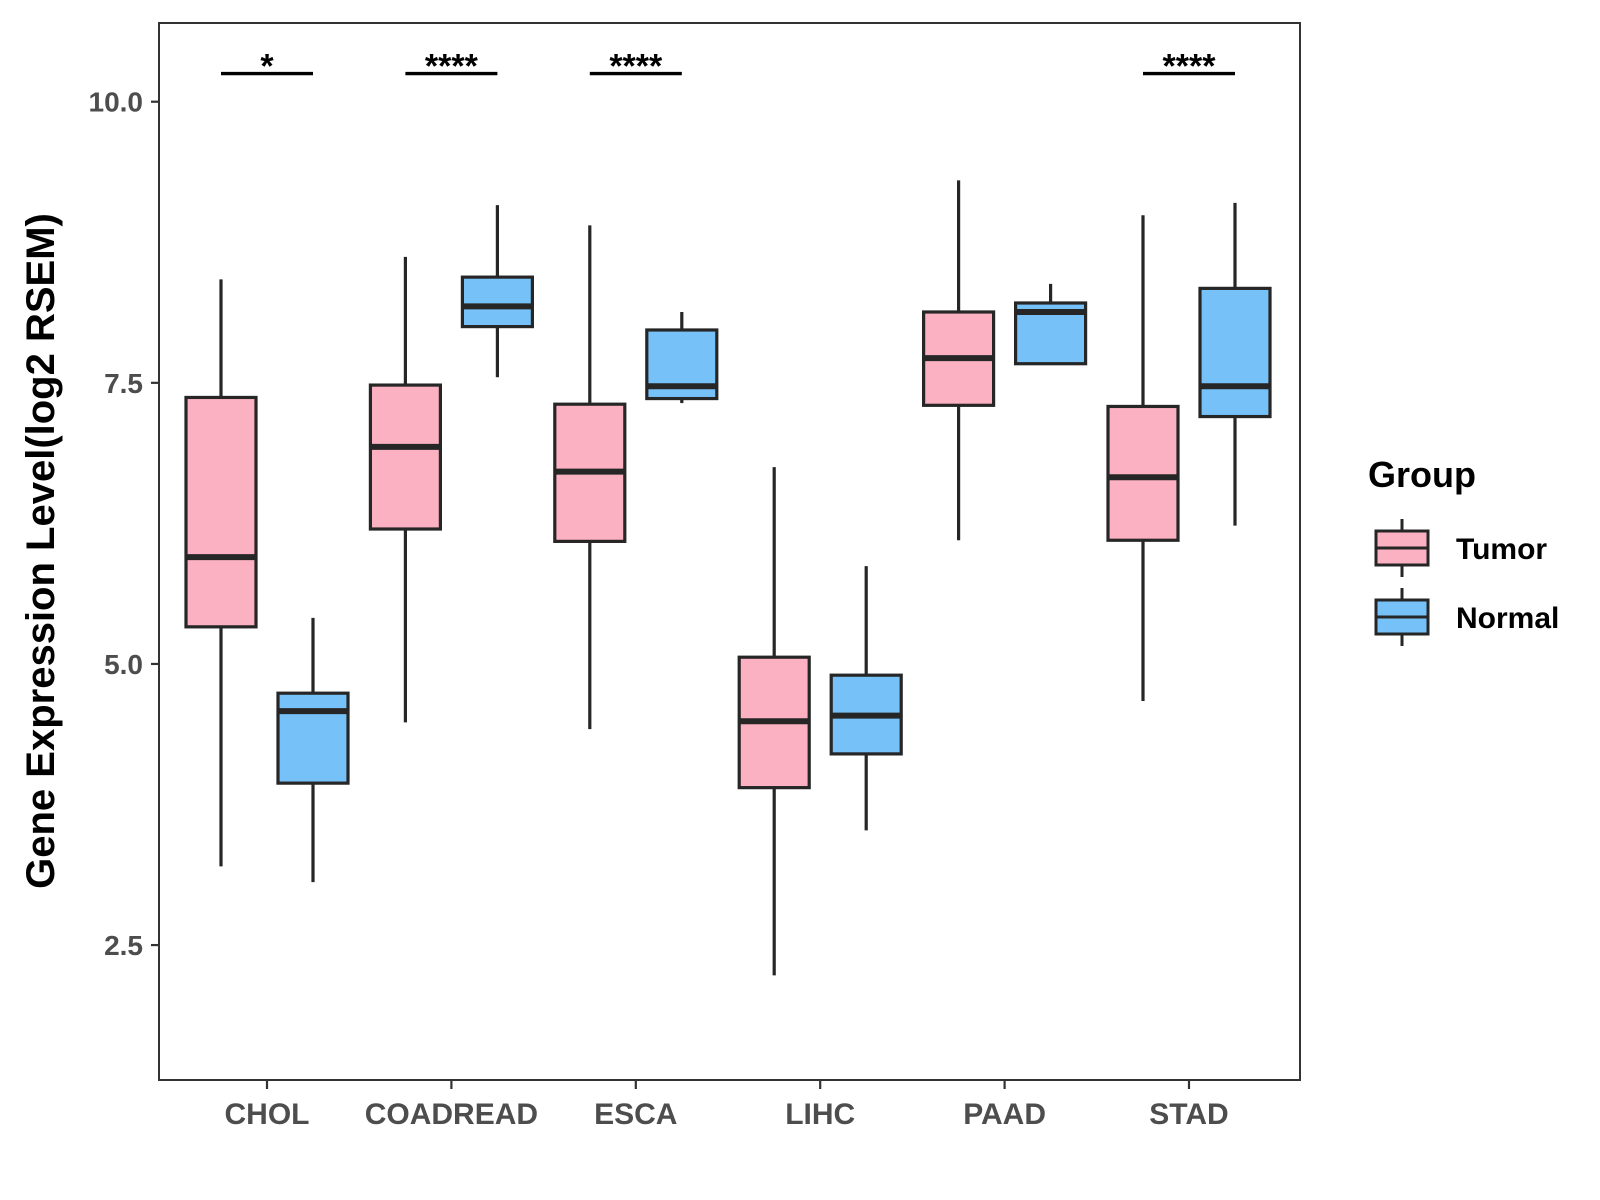  Describe the element at coordinates (116, 102) in the screenshot. I see `y-tick-label: 10.0` at that location.